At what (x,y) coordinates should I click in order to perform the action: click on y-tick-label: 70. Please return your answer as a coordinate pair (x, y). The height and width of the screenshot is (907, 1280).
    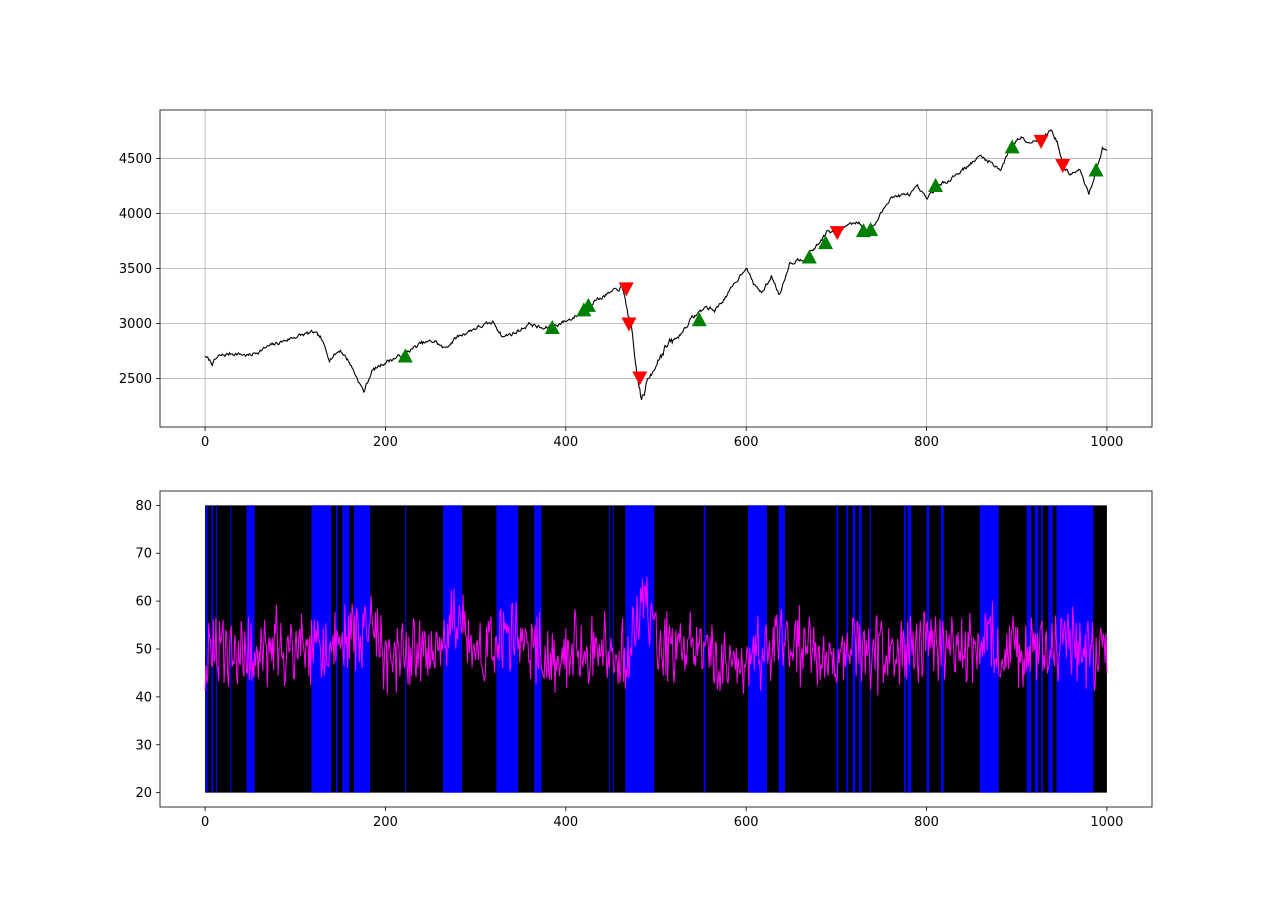
    Looking at the image, I should click on (143, 554).